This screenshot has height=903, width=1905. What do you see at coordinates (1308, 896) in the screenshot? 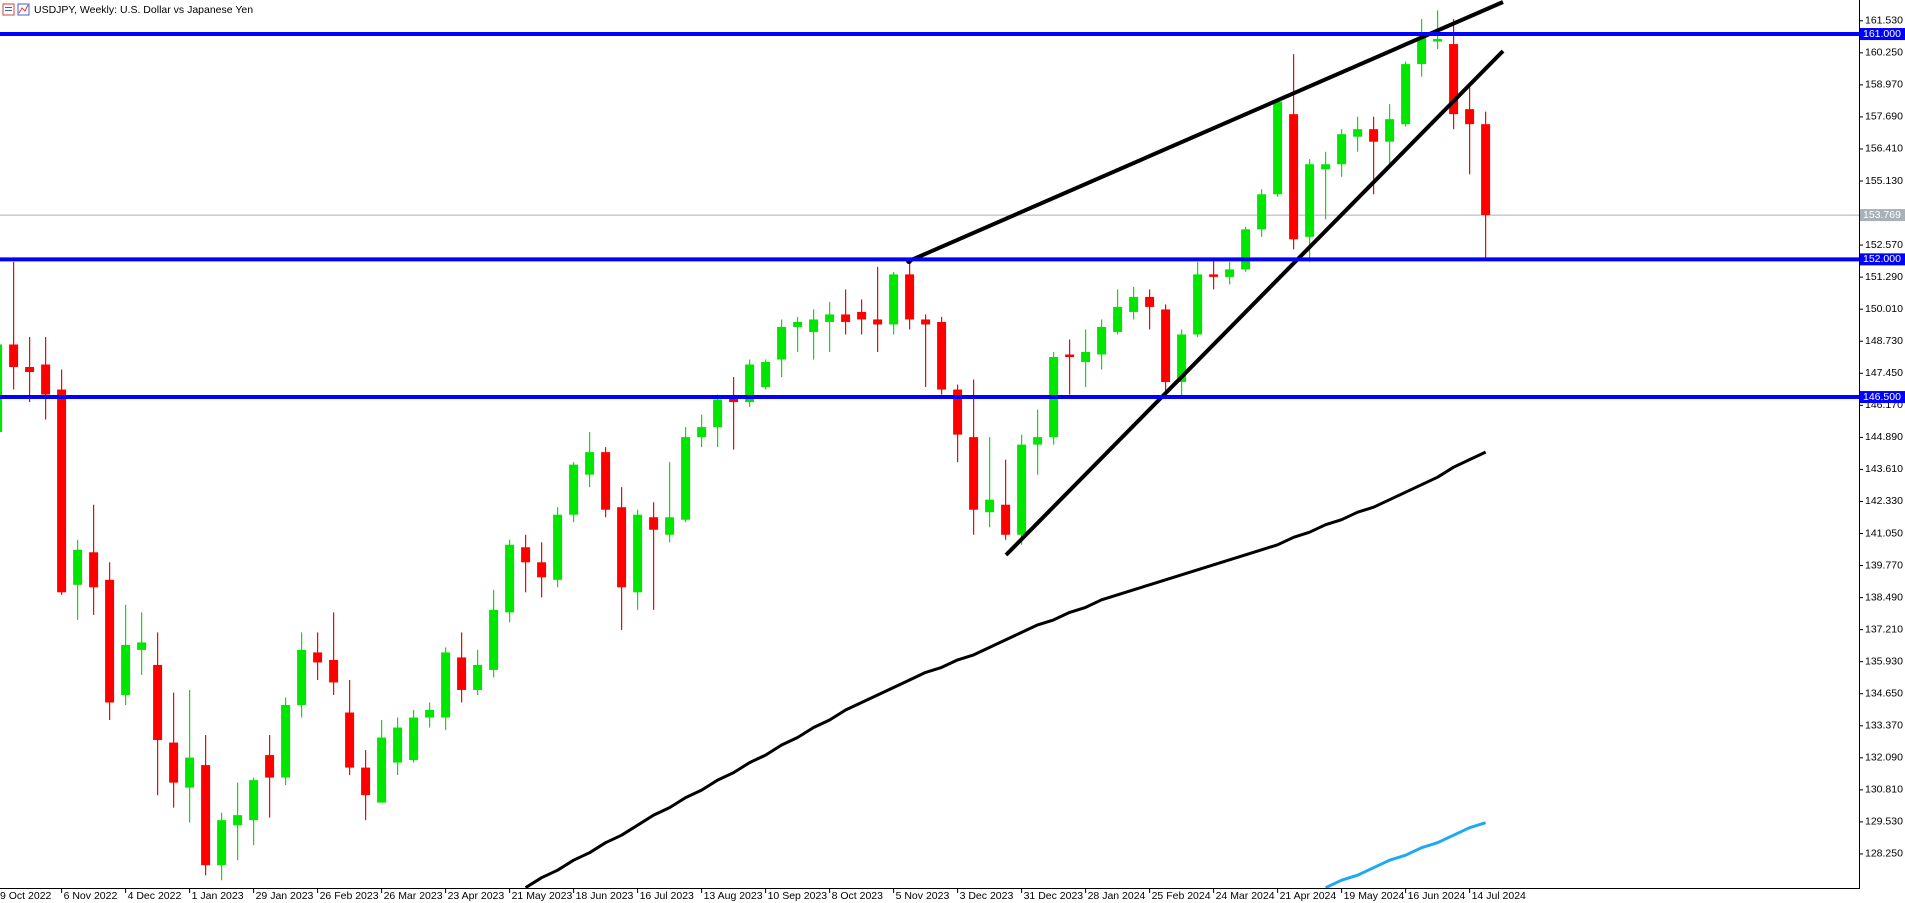
I see `x-tick-label: 21 Apr 2024` at bounding box center [1308, 896].